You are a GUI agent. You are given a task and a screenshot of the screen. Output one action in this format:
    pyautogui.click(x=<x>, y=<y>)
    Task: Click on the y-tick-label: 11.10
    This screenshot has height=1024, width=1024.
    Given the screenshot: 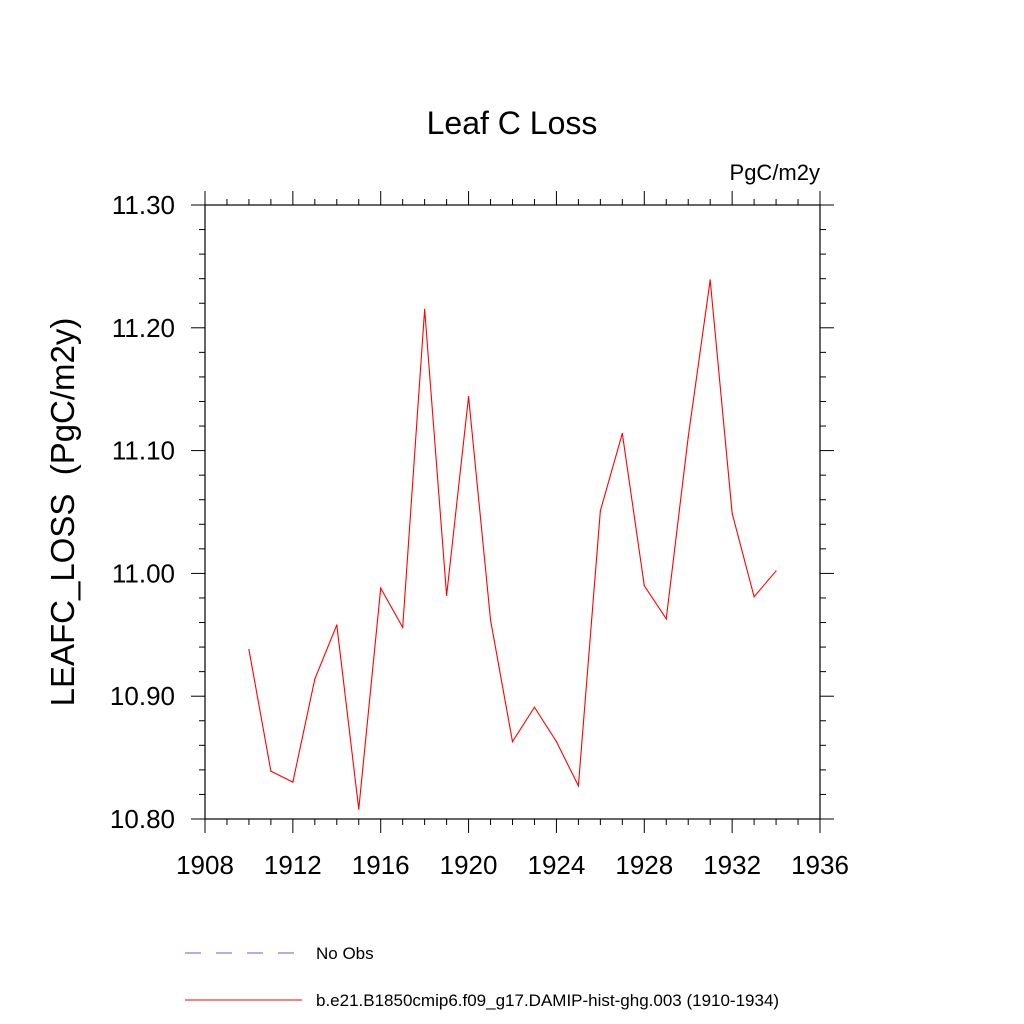 What is the action you would take?
    pyautogui.click(x=143, y=451)
    